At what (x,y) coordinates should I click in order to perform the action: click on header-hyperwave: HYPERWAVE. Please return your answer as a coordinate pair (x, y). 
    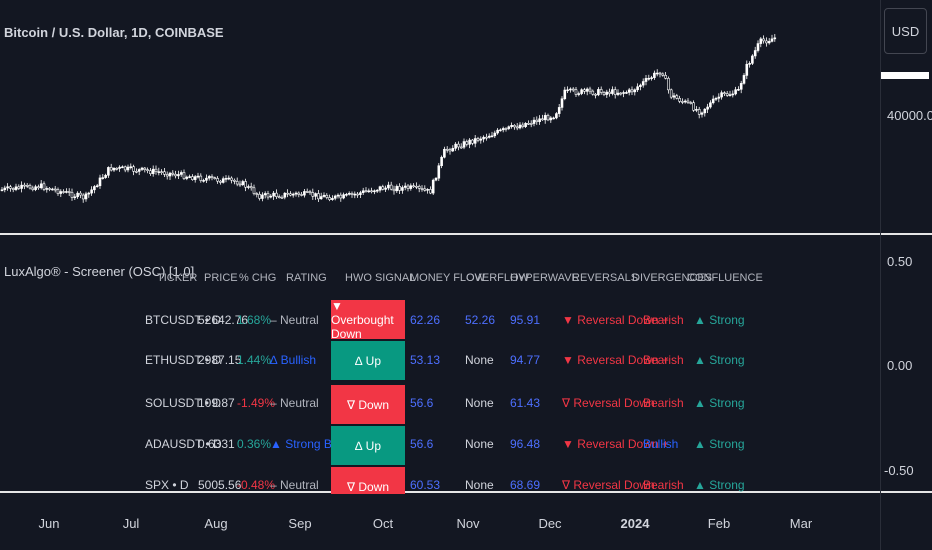
    Looking at the image, I should click on (544, 278).